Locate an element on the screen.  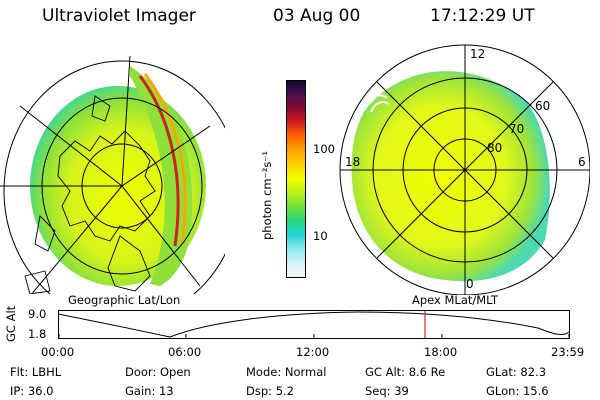
mlt-label-6: 6 is located at coordinates (582, 162).